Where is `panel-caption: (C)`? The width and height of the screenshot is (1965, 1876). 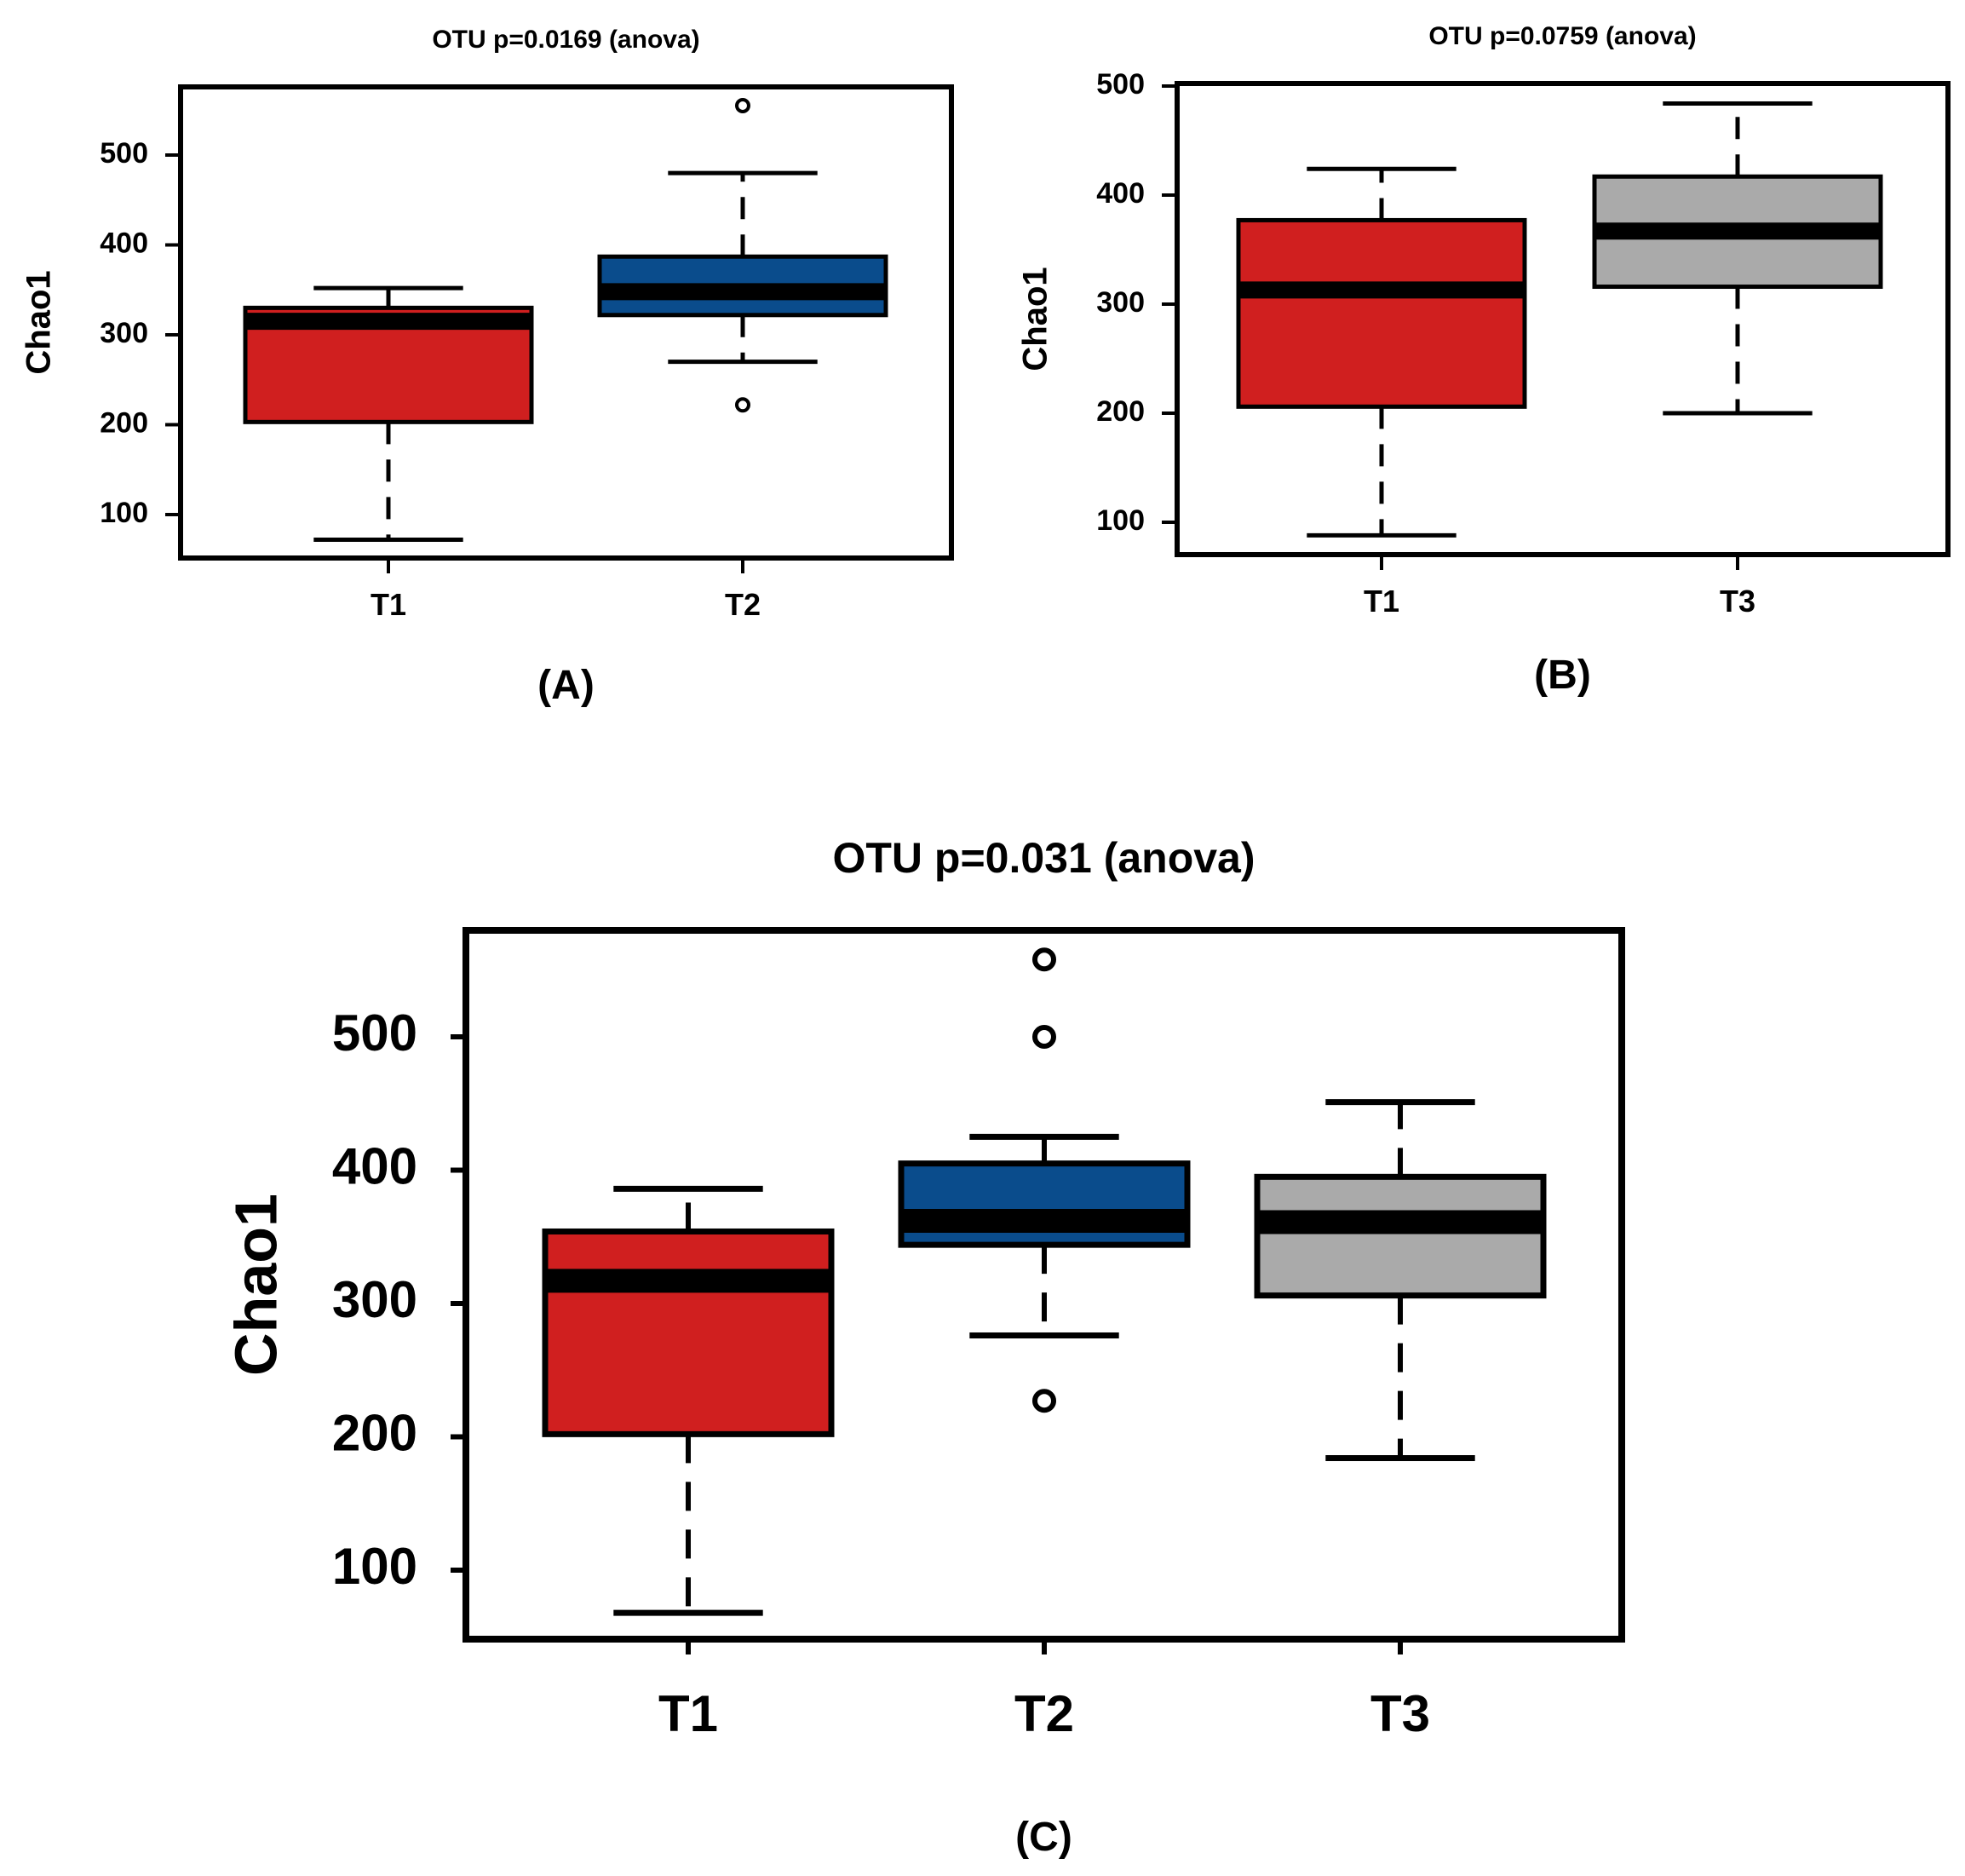 panel-caption: (C) is located at coordinates (1043, 1838).